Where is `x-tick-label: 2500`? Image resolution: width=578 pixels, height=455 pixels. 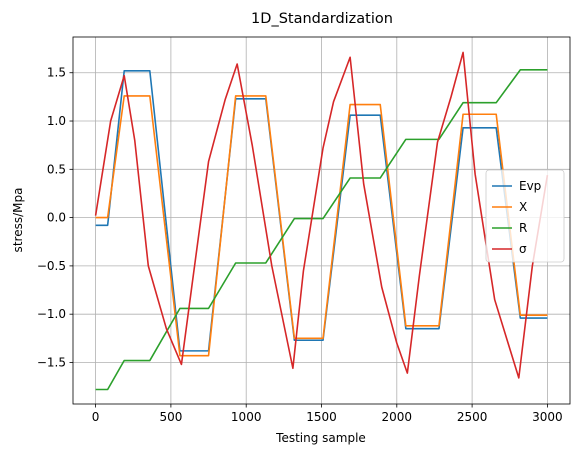
x-tick-label: 2500 is located at coordinates (472, 417).